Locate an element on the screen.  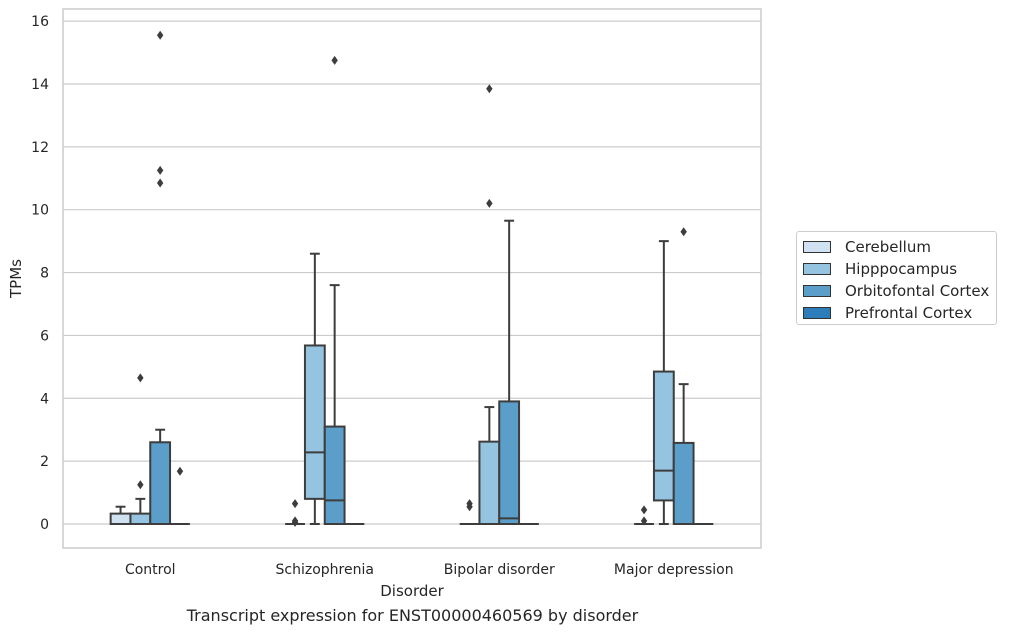
y-tick-label: 6 is located at coordinates (44, 336).